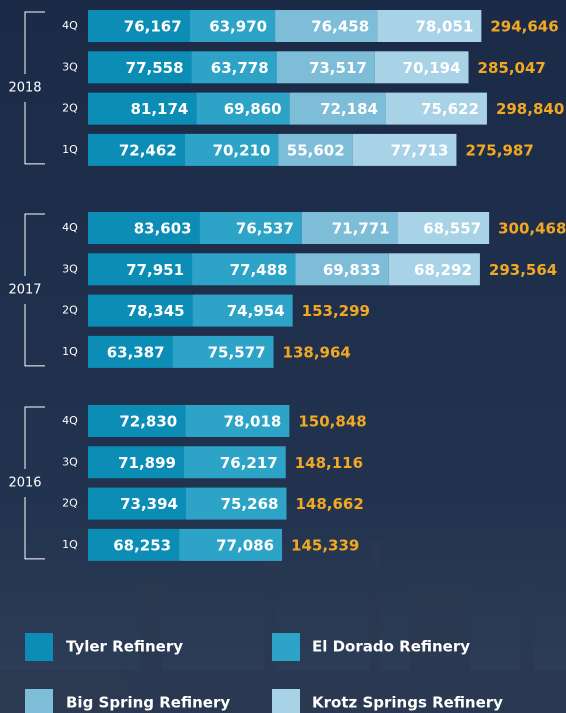 Image resolution: width=566 pixels, height=713 pixels. Describe the element at coordinates (238, 27) in the screenshot. I see `segment-label: 63,970` at that location.